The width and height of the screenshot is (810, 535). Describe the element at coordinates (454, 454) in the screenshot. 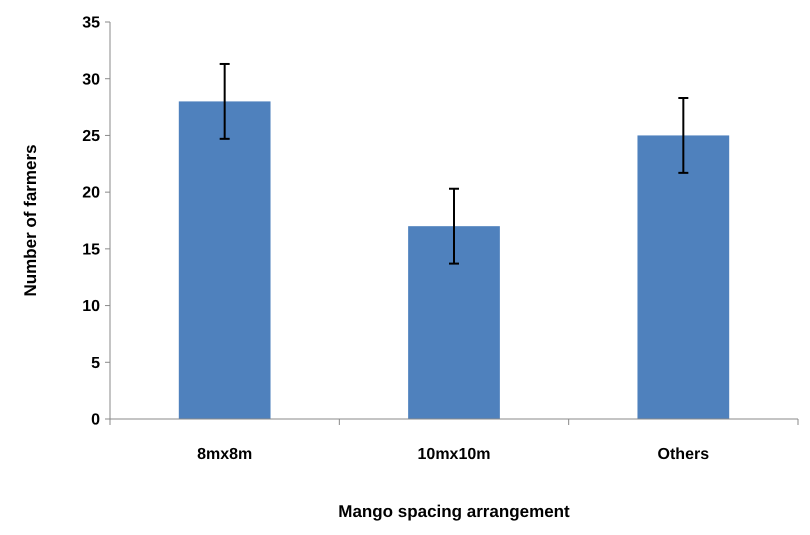

I see `x-tick-label: 10mx10m` at that location.